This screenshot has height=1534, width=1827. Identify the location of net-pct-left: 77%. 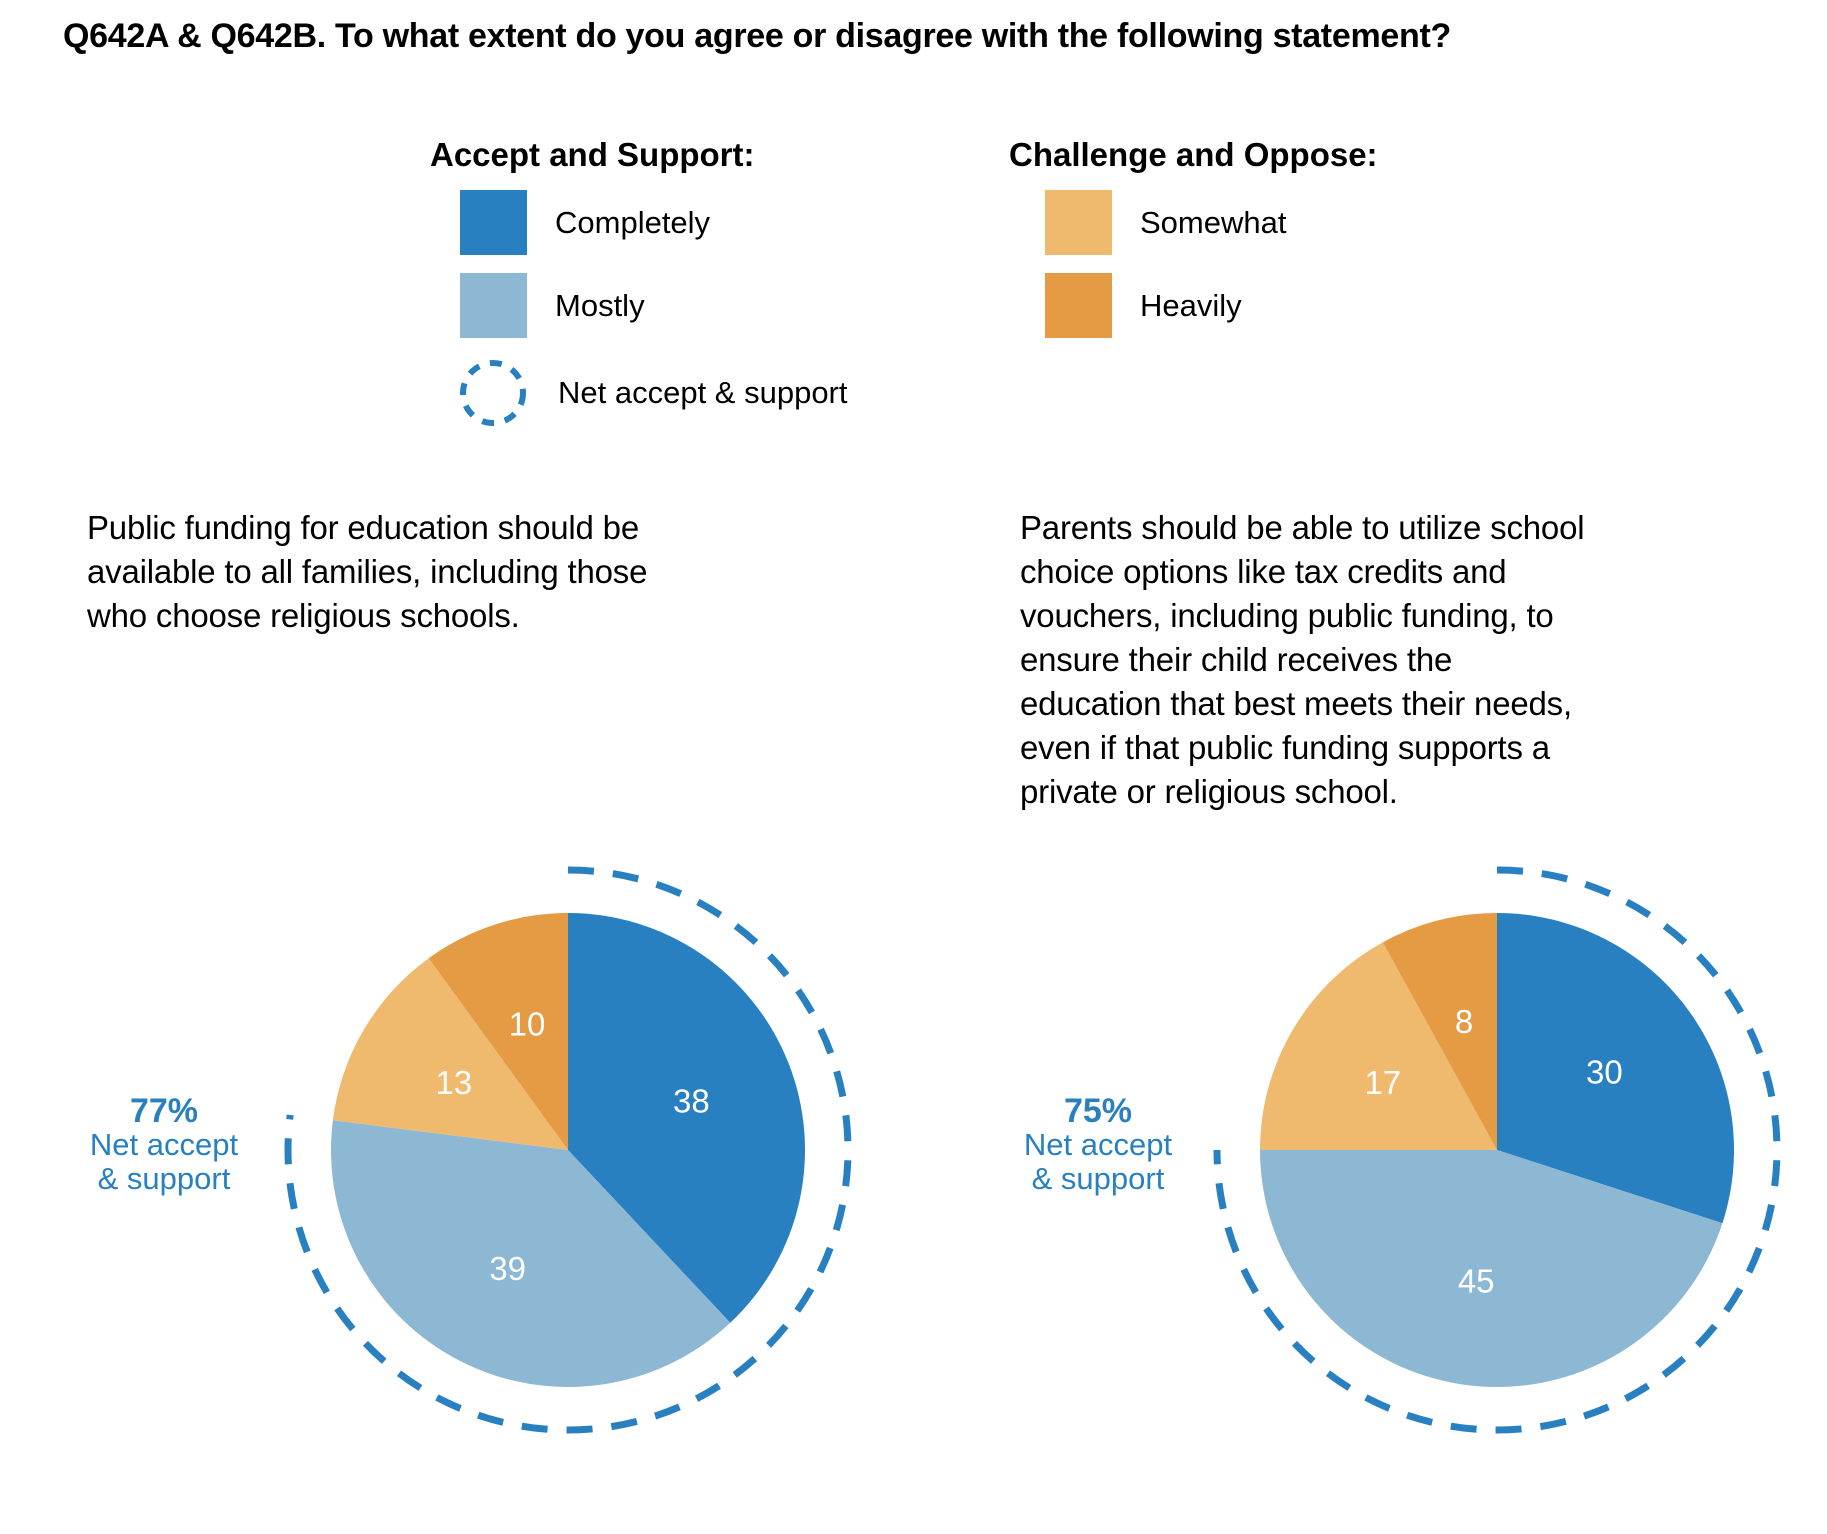
(164, 1111).